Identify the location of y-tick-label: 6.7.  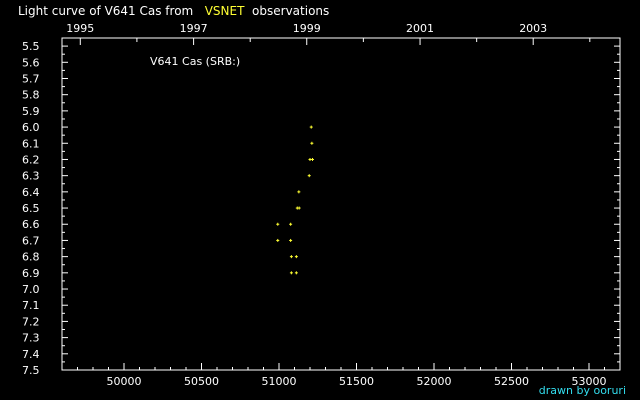
(31, 240).